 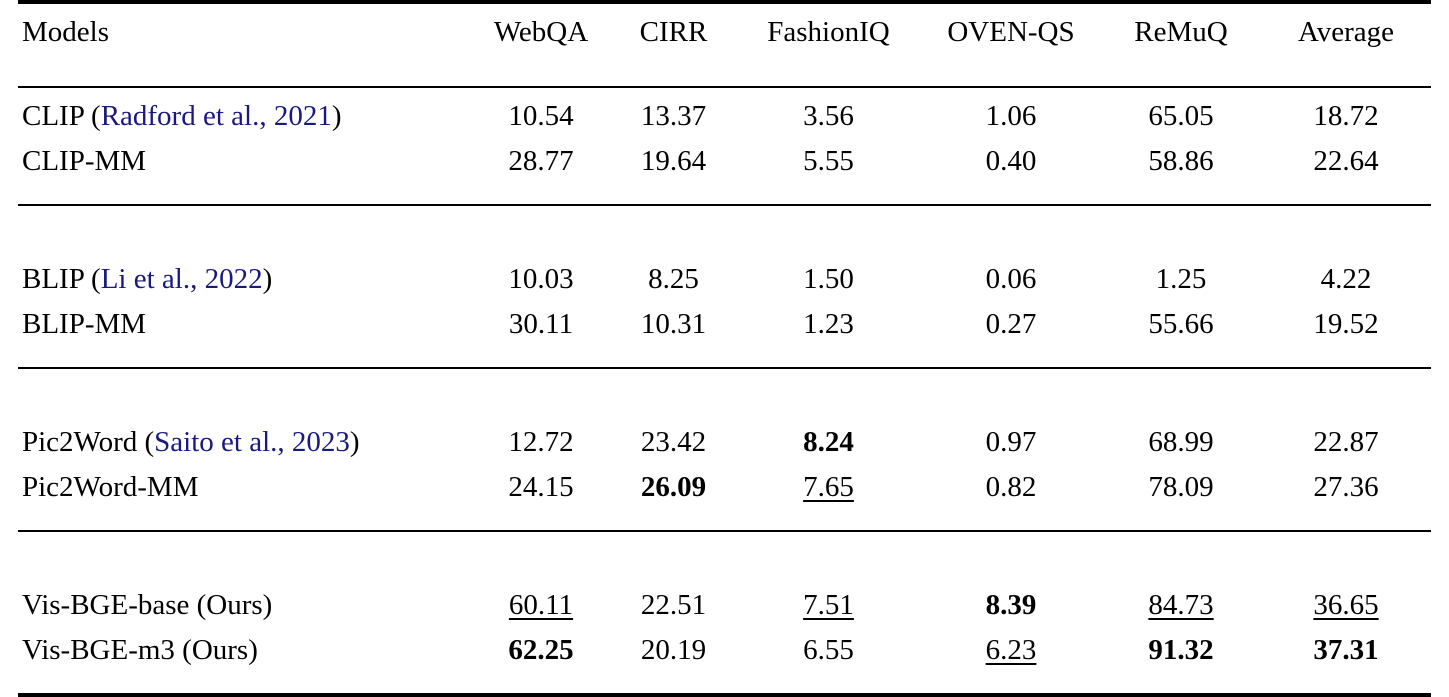 I want to click on metric-value: 60.11, so click(x=541, y=605).